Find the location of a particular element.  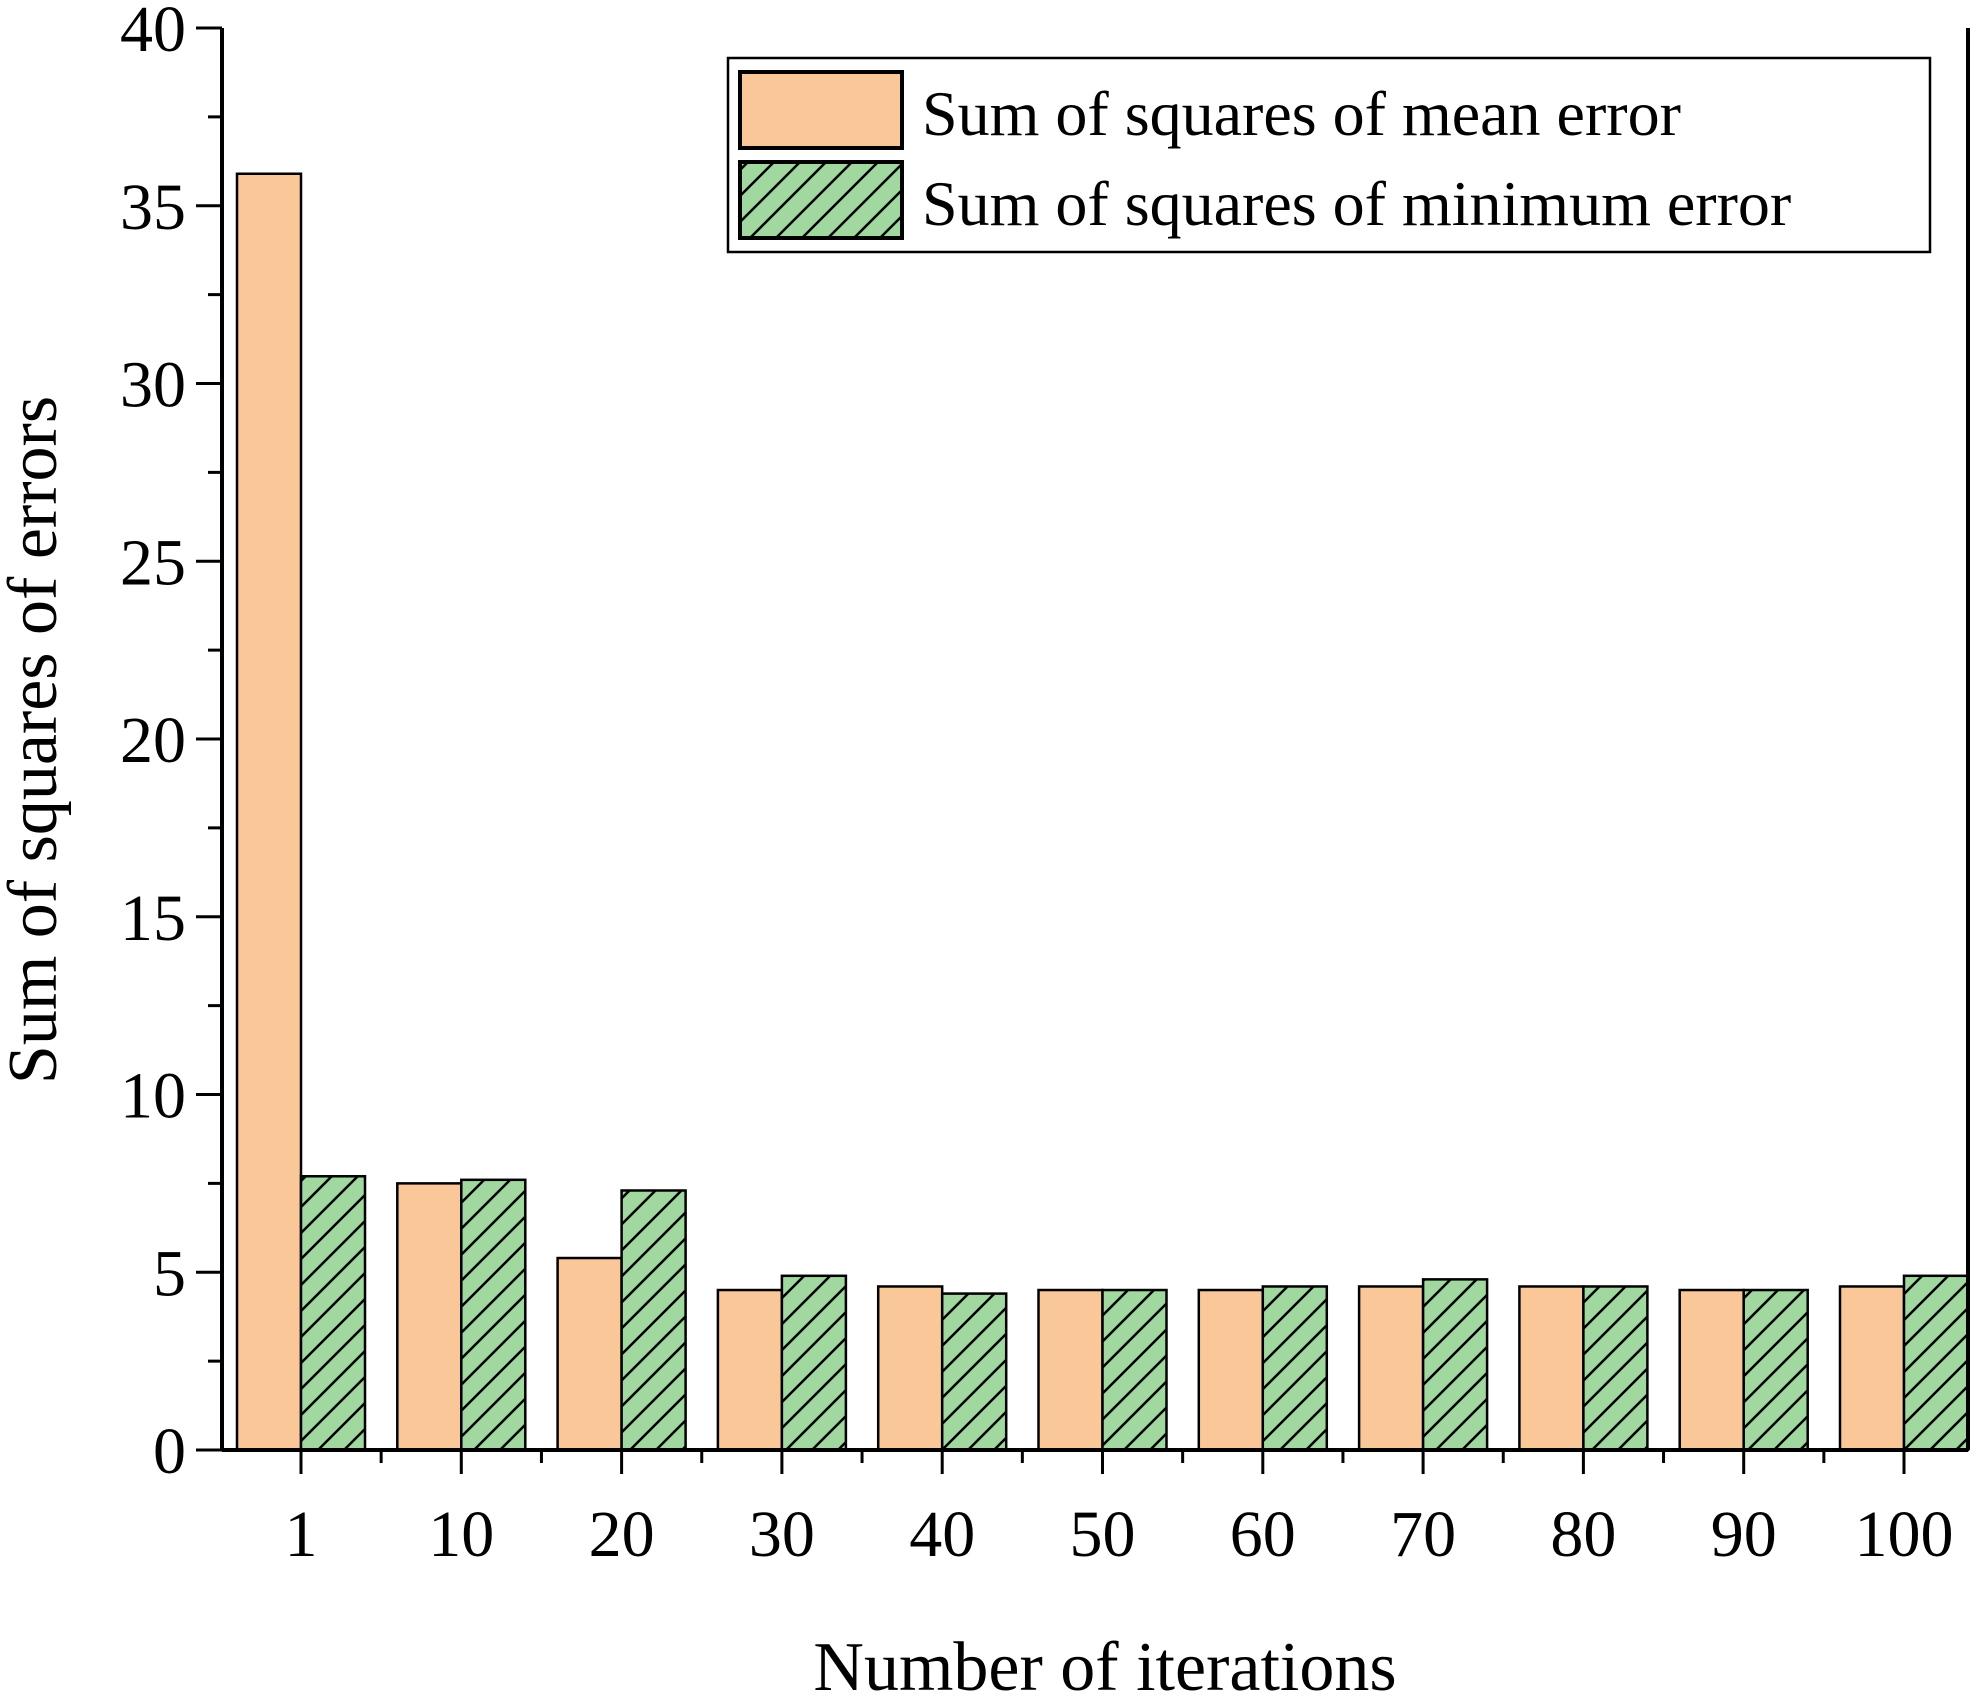

y-axis-title: Sum of squares of errors is located at coordinates (36, 740).